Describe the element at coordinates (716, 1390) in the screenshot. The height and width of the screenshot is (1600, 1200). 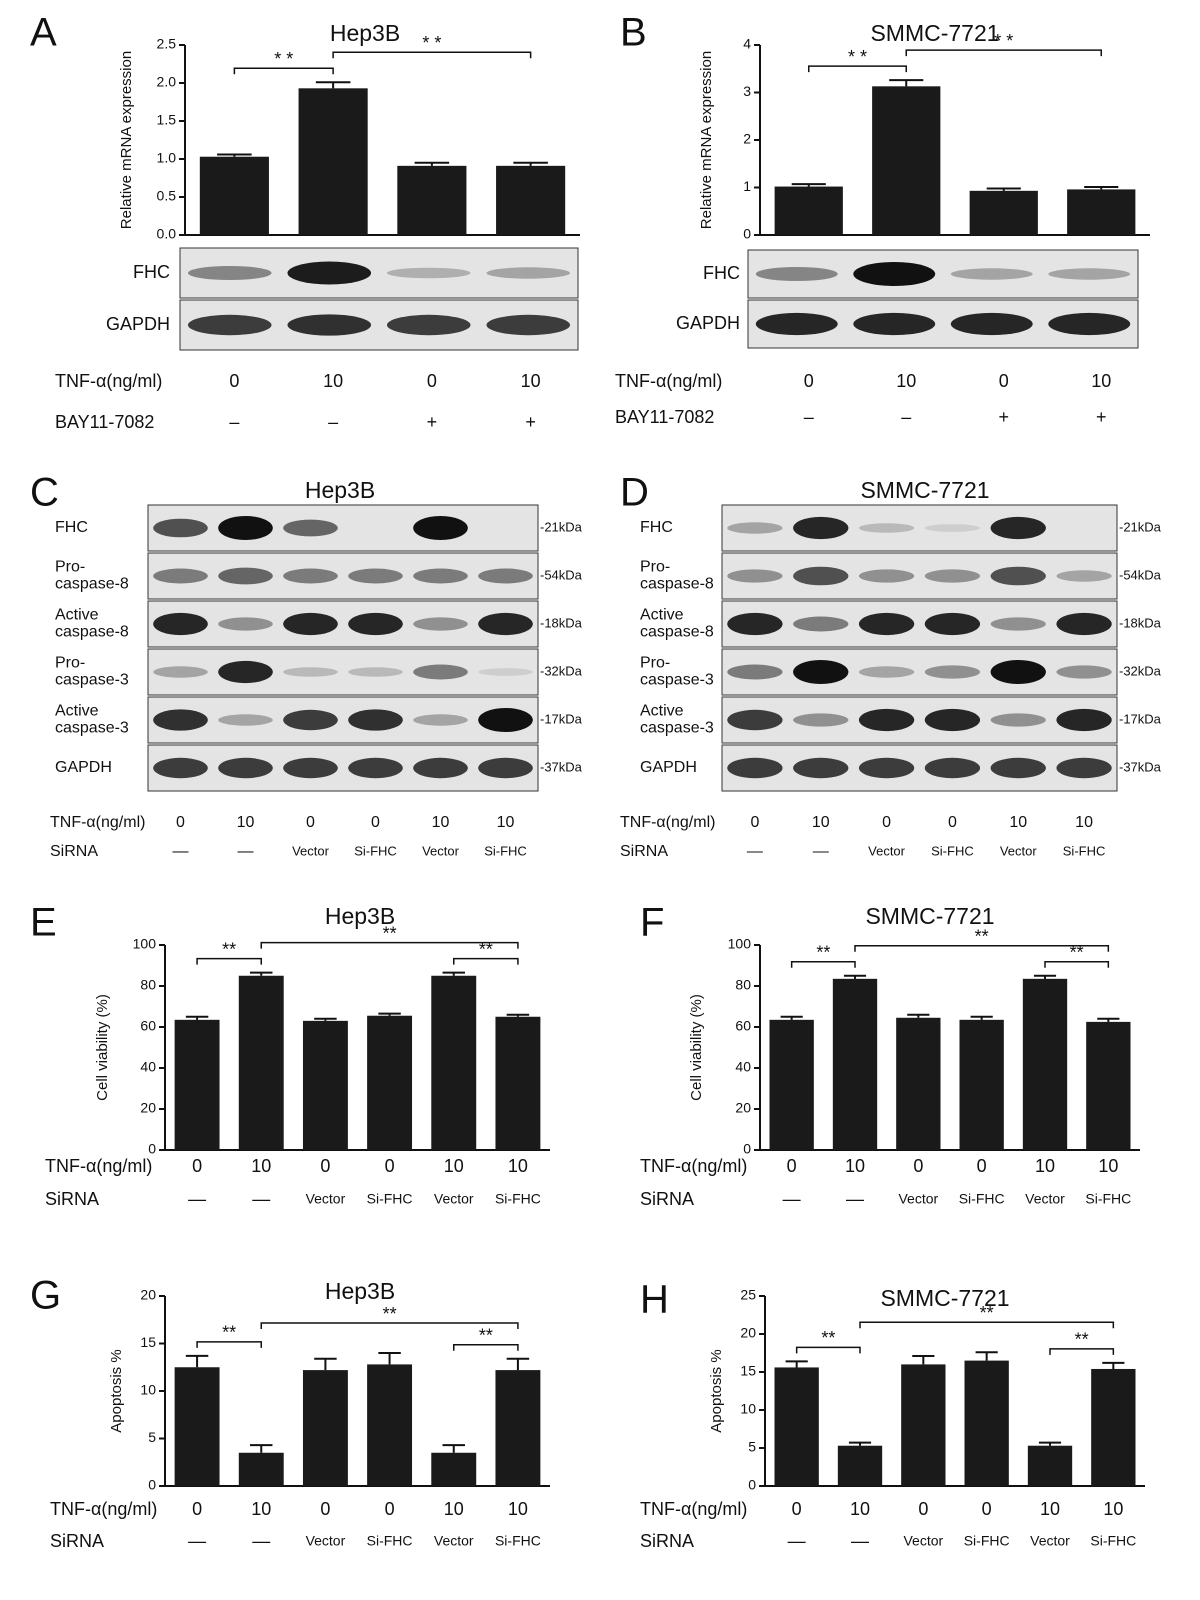
I see `y-axis-label: Apoptosis %` at that location.